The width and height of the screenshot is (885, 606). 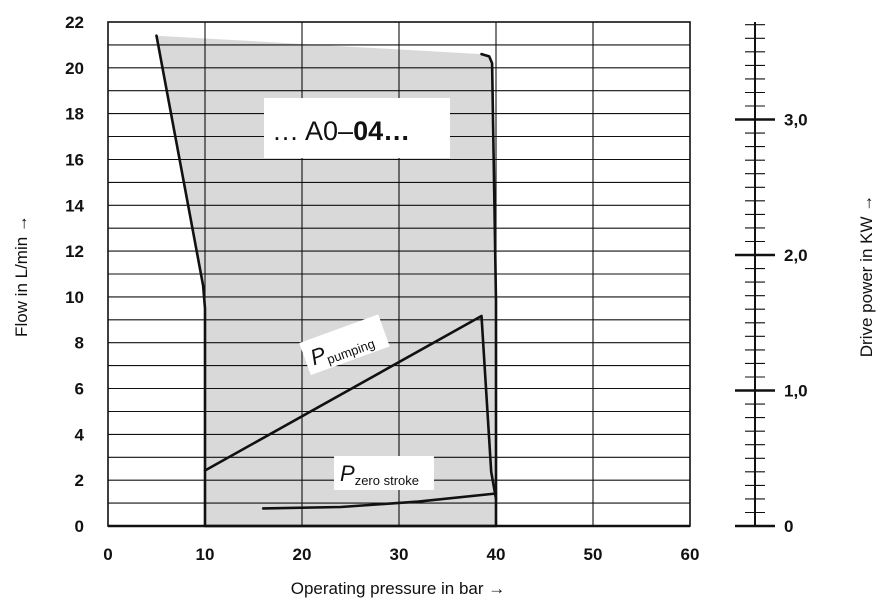 What do you see at coordinates (398, 588) in the screenshot?
I see `x-axis-label: Operating pressure in bar →` at bounding box center [398, 588].